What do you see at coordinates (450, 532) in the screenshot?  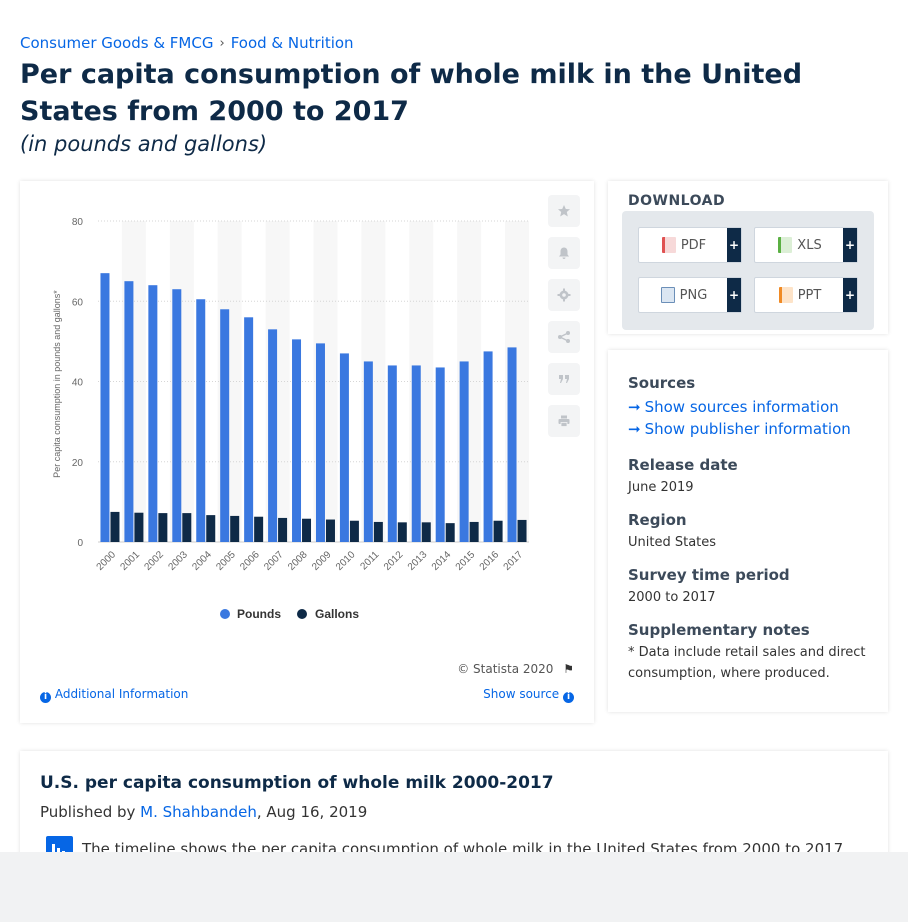 I see `bar-gallons-2014` at bounding box center [450, 532].